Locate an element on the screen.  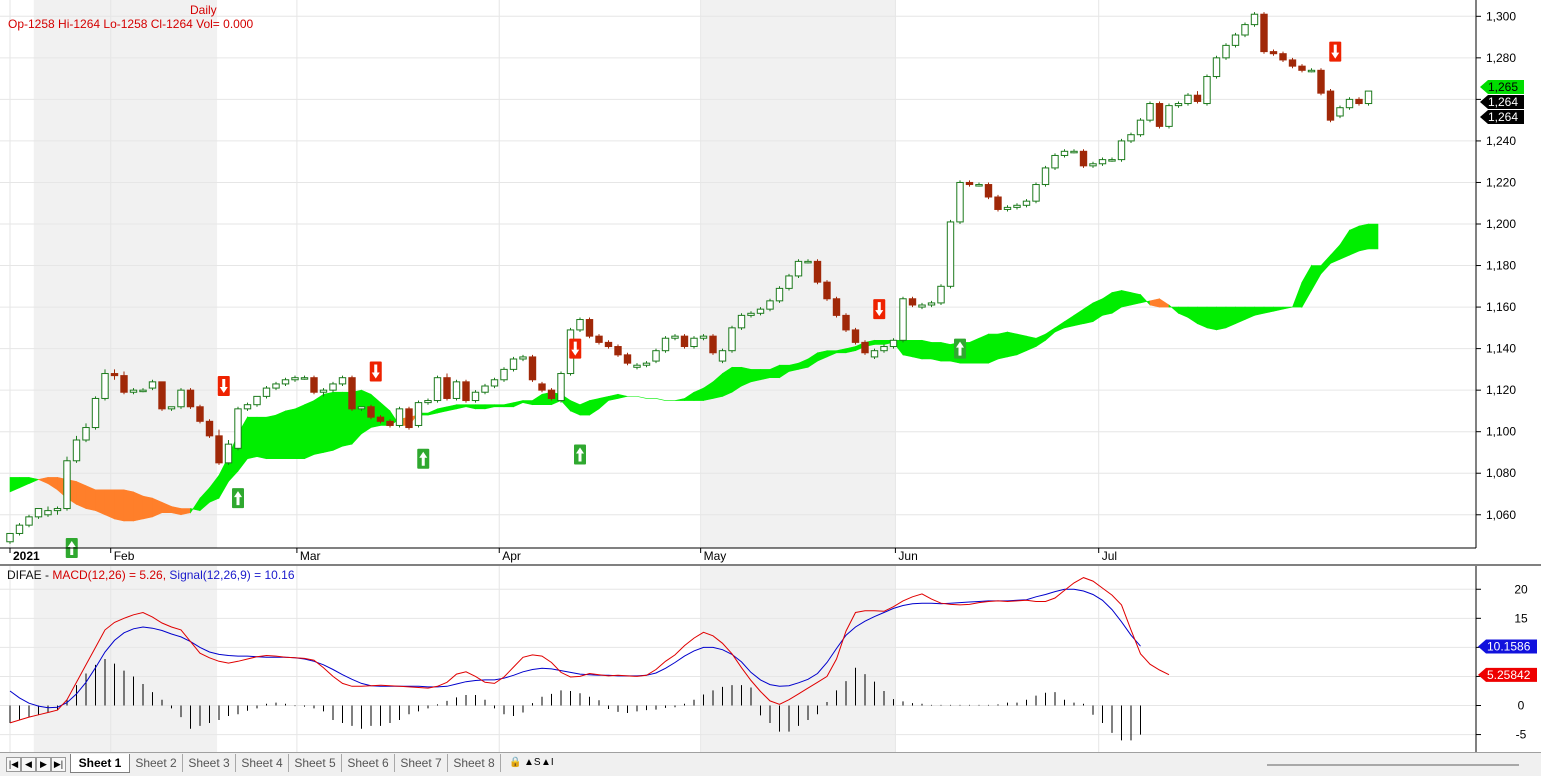
sheet-scroll-s-icon: ▲S is located at coordinates (532, 762).